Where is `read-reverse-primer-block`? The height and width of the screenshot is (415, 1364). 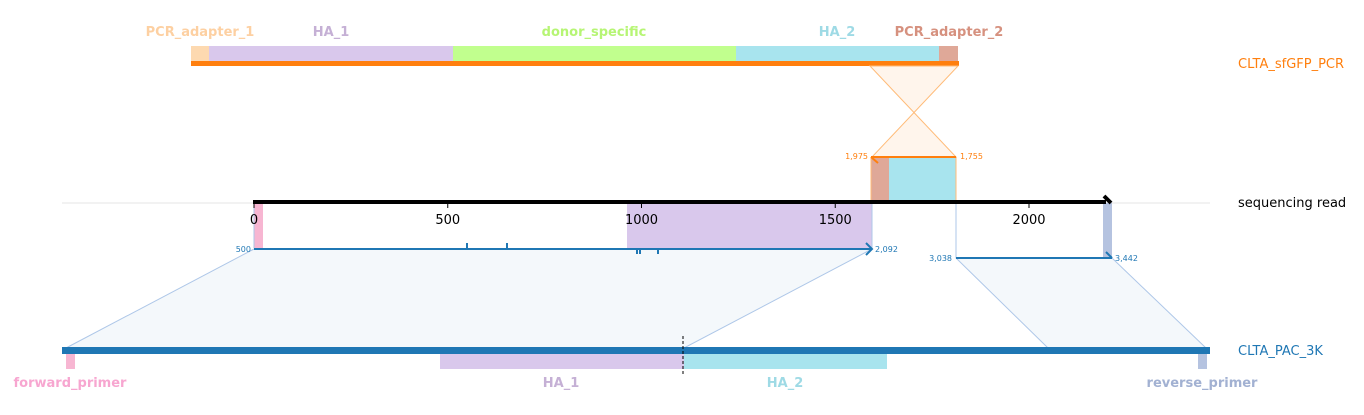
read-reverse-primer-block is located at coordinates (1107, 230).